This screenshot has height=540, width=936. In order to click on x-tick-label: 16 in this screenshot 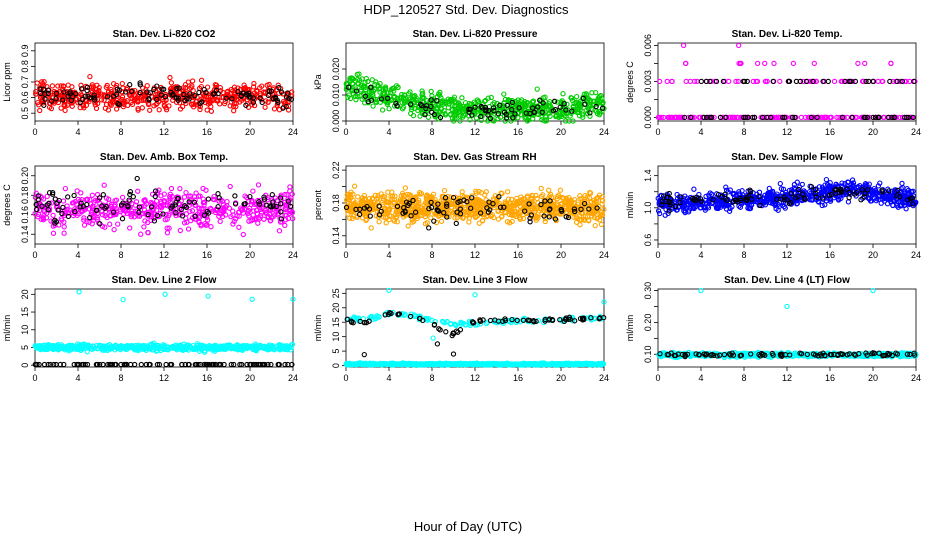, I will do `click(518, 132)`.